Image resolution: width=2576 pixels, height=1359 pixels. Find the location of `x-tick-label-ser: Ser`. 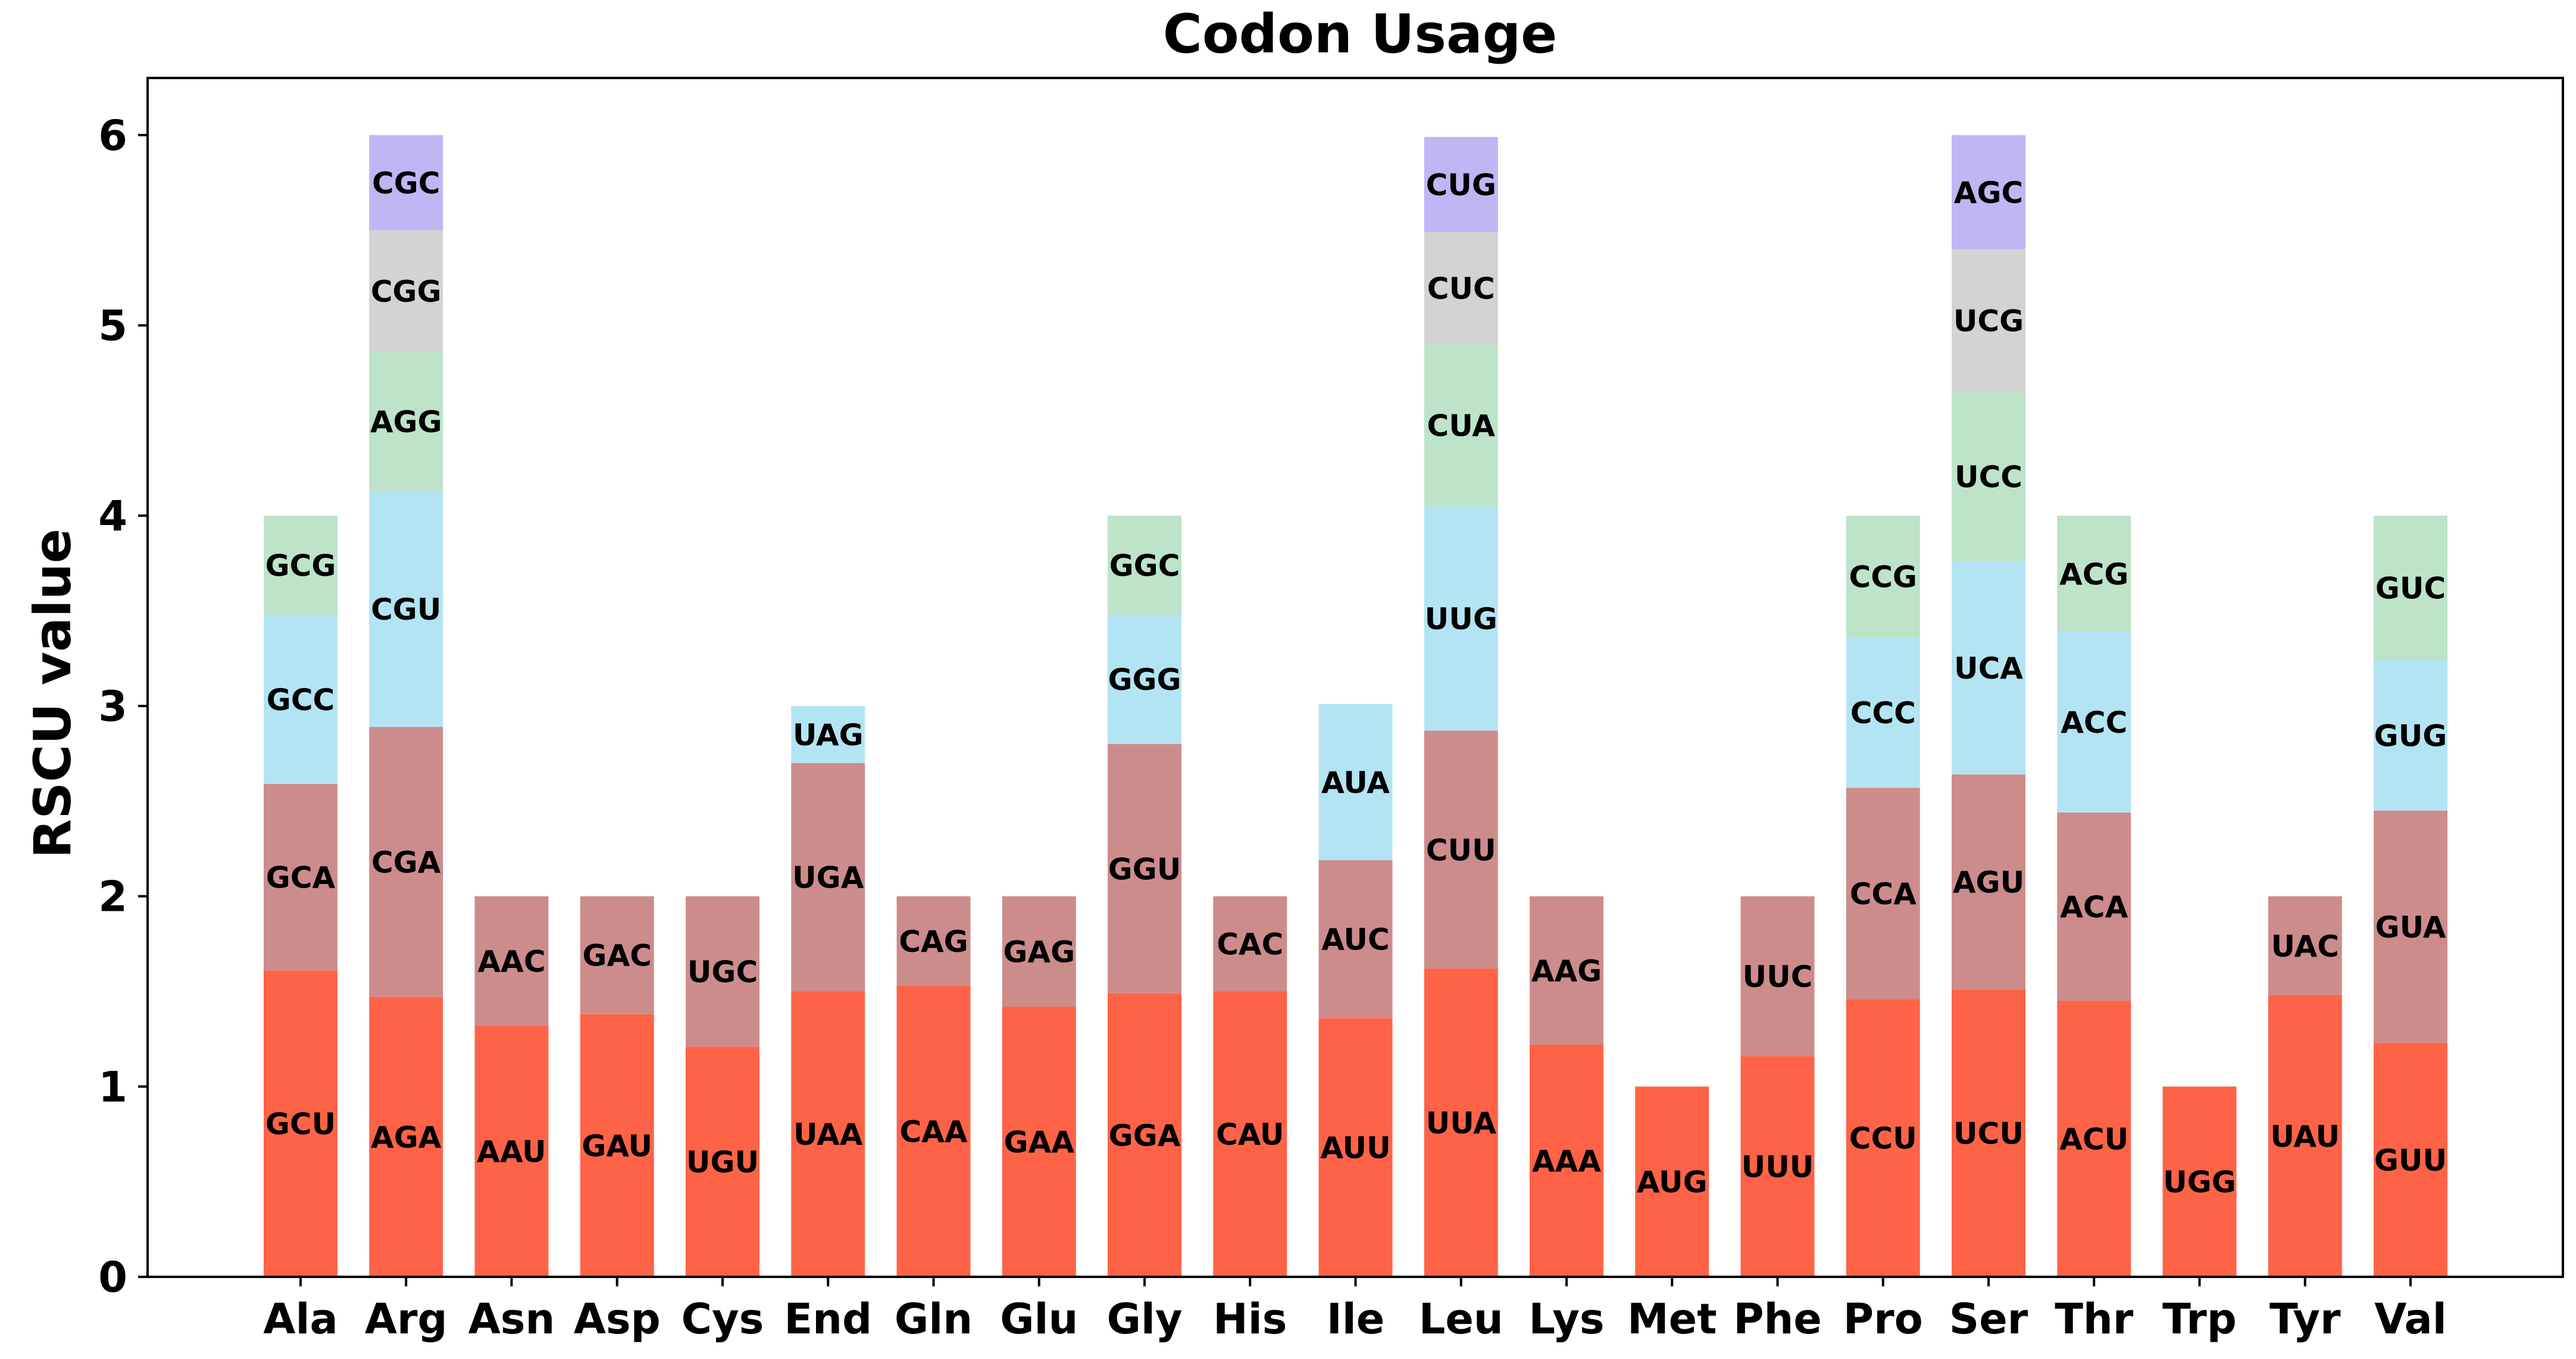

x-tick-label-ser: Ser is located at coordinates (1988, 1319).